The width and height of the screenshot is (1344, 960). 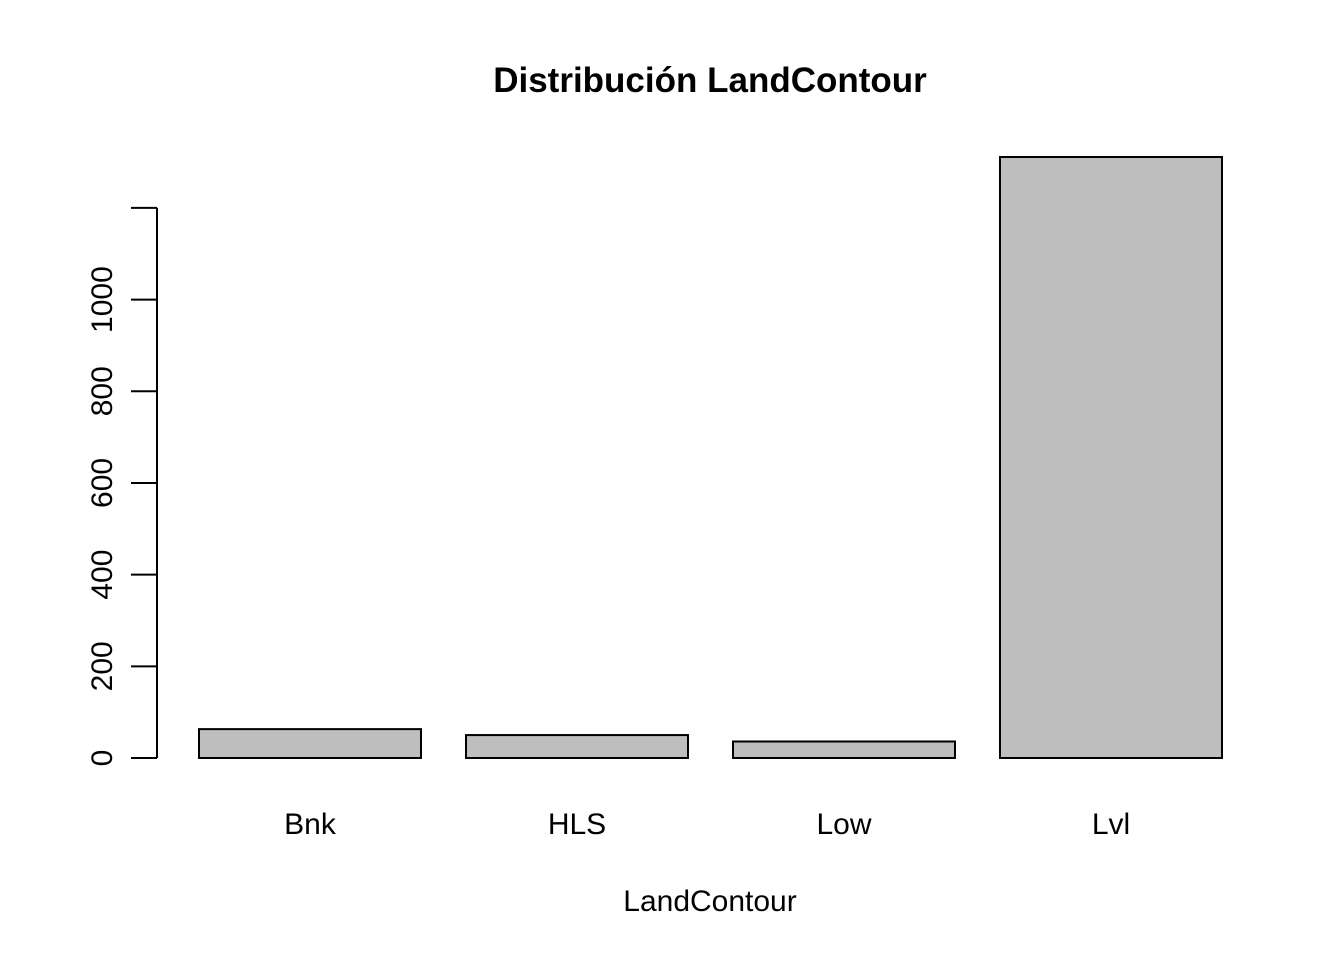 What do you see at coordinates (102, 483) in the screenshot?
I see `y-tick-label: 600` at bounding box center [102, 483].